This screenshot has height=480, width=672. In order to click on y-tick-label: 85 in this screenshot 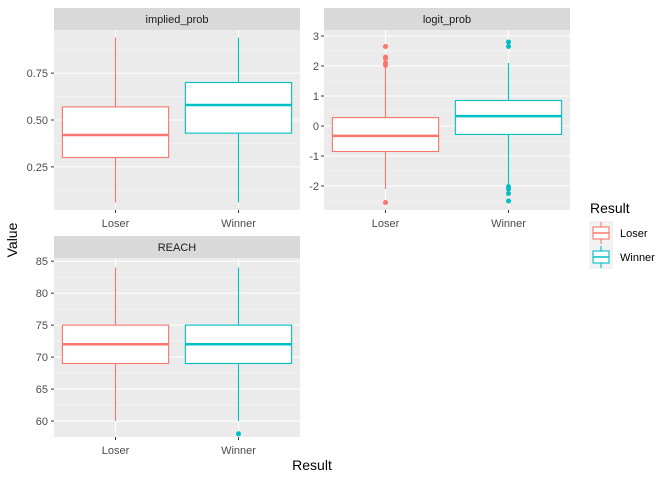, I will do `click(42, 262)`.